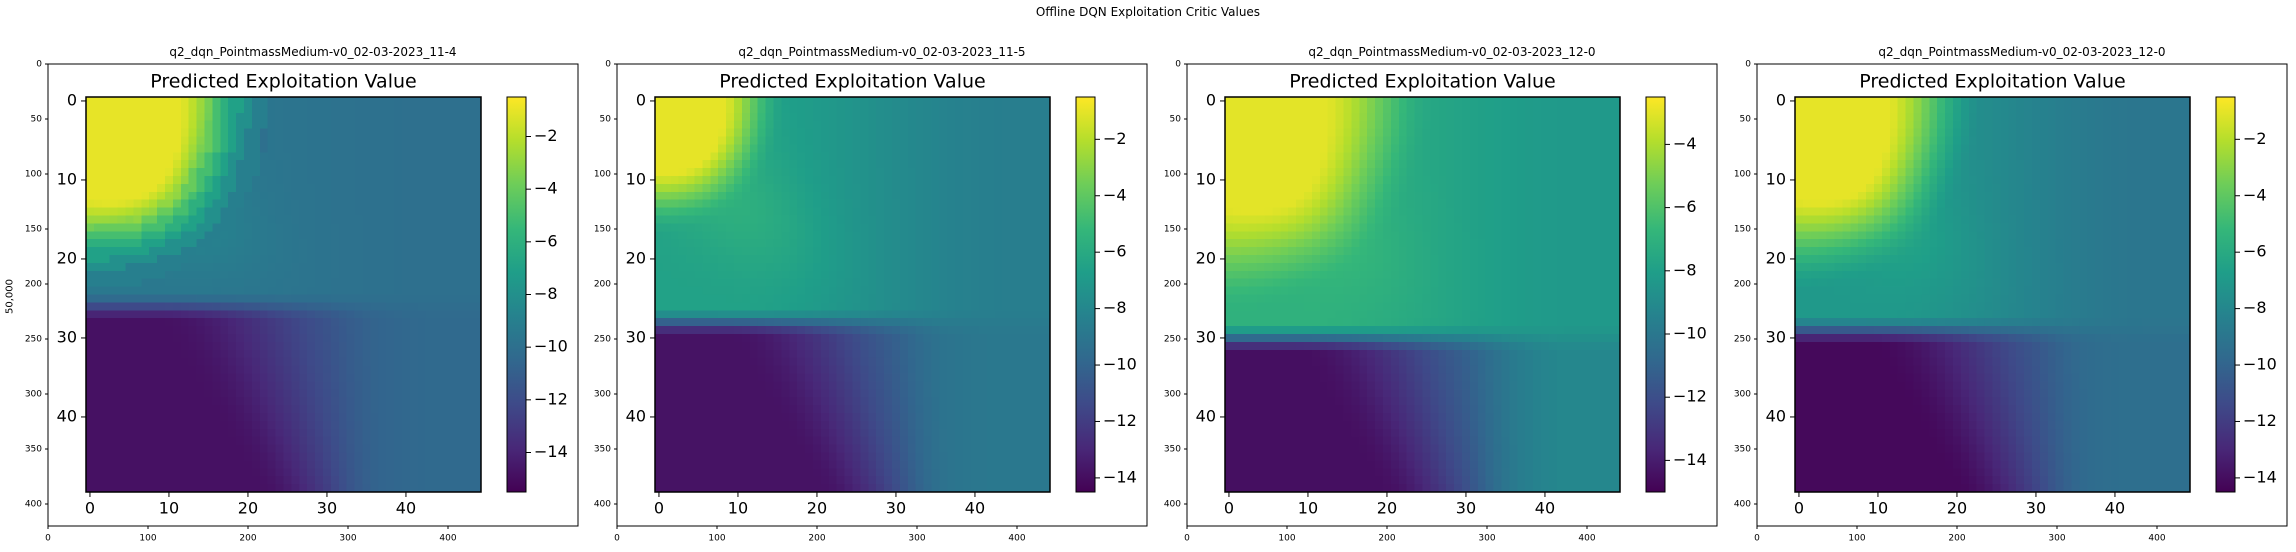 Image resolution: width=2296 pixels, height=552 pixels. Describe the element at coordinates (284, 295) in the screenshot. I see `heatmap-cells` at that location.